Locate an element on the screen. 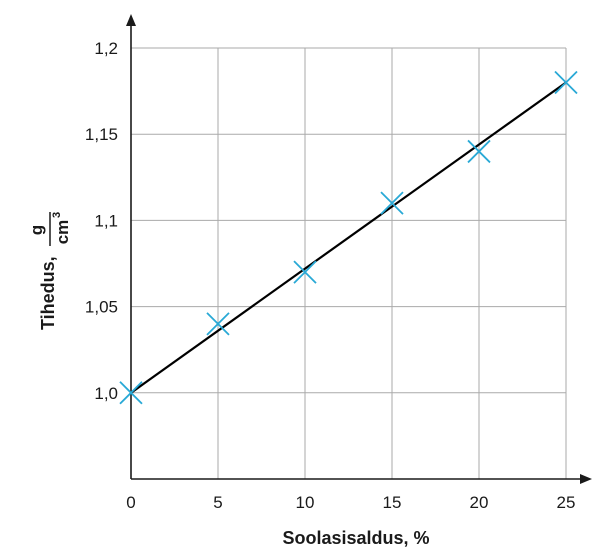 The height and width of the screenshot is (554, 600). x-tick-label: 15 is located at coordinates (392, 502).